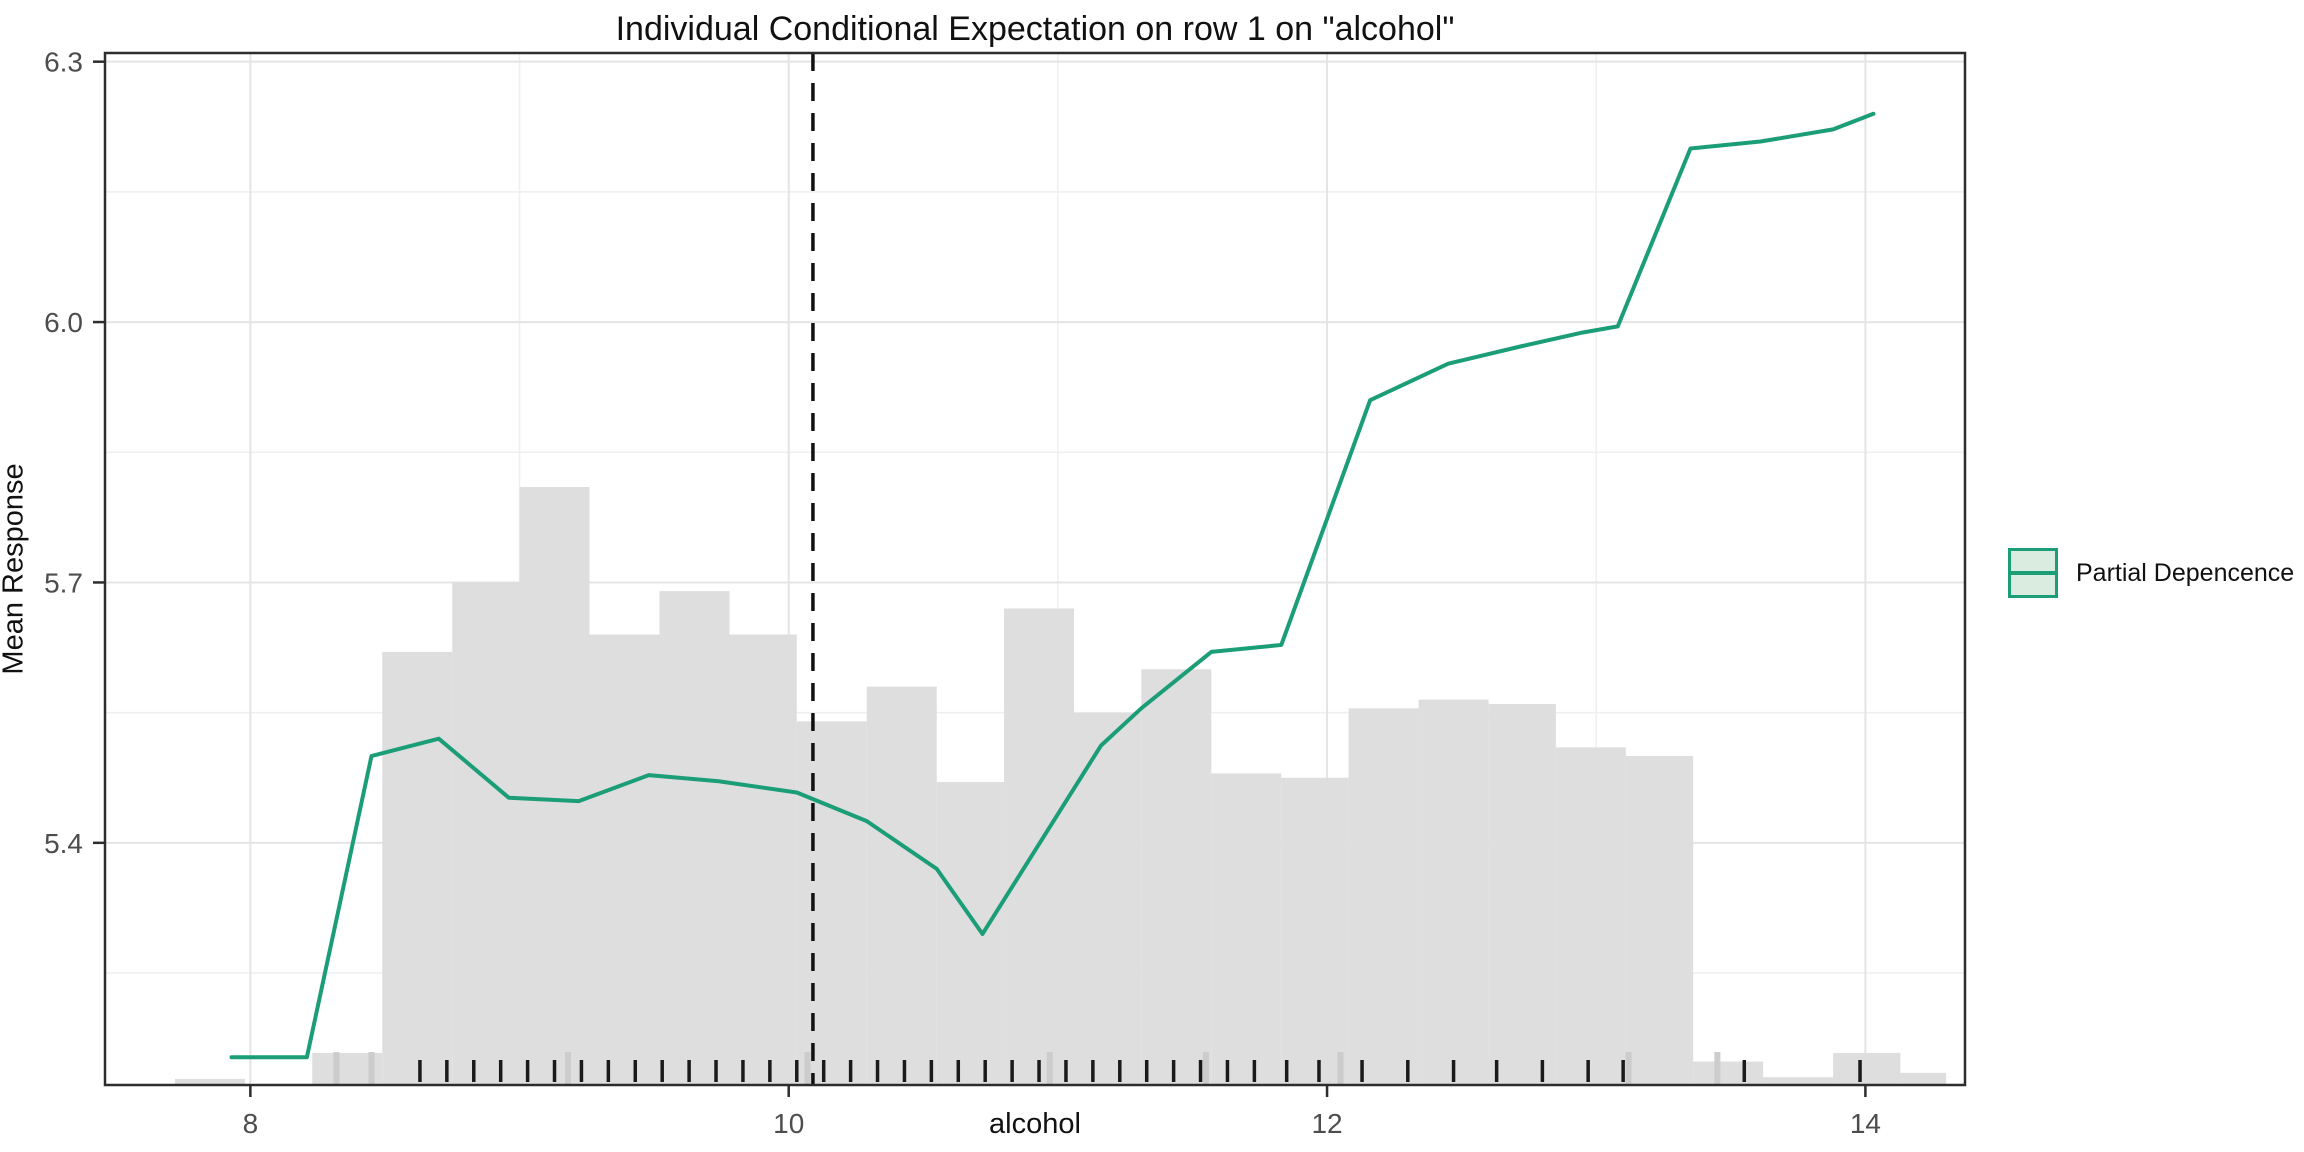  What do you see at coordinates (788, 1123) in the screenshot?
I see `x-tick-label: 10` at bounding box center [788, 1123].